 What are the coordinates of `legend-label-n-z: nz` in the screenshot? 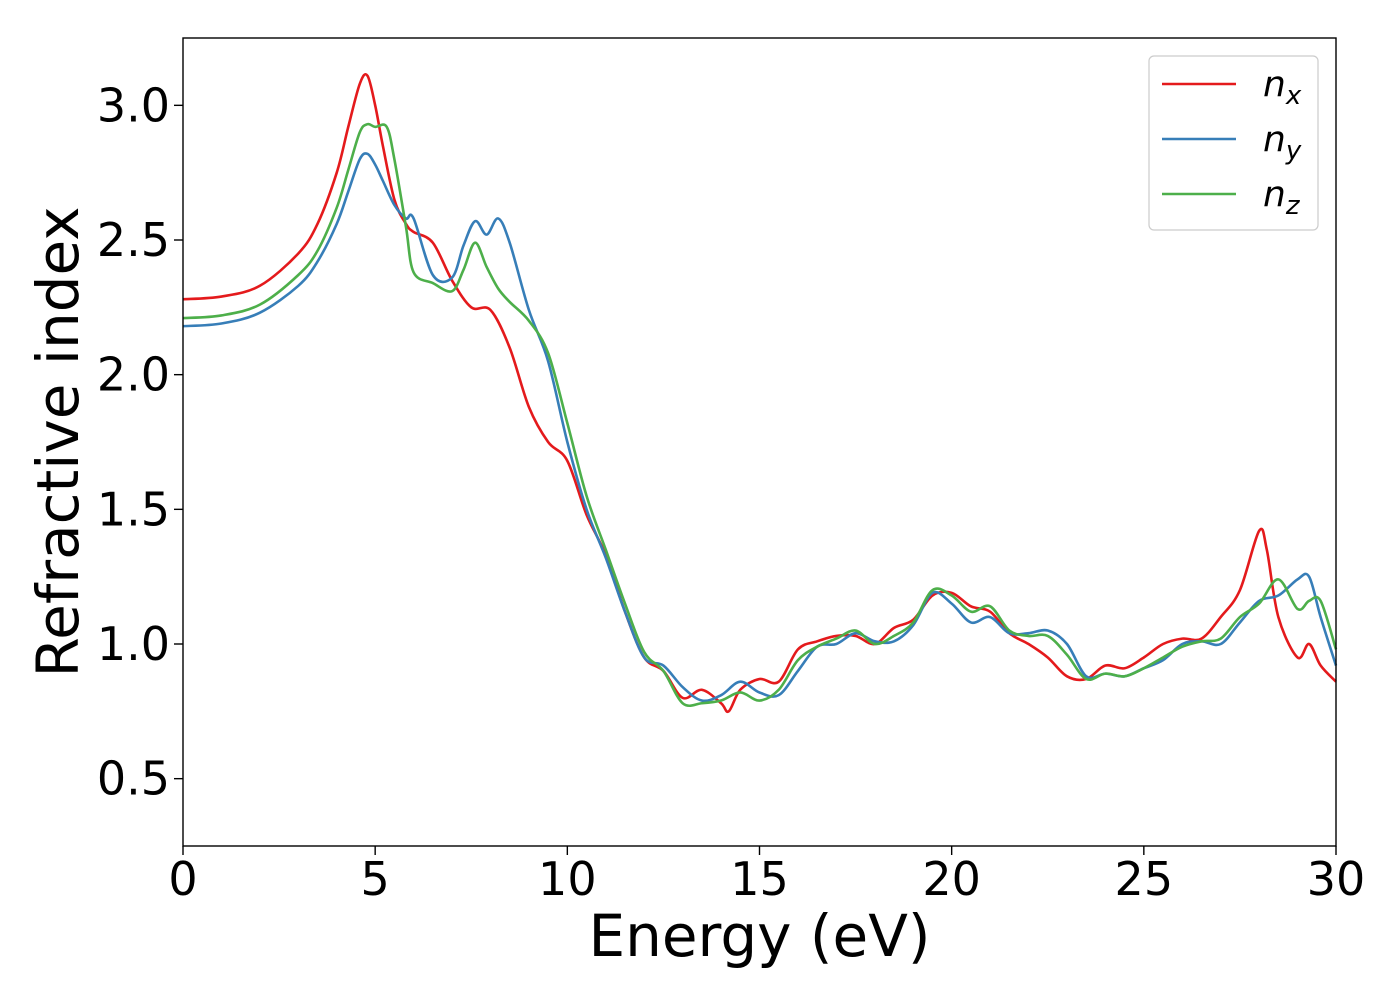 It's located at (1282, 197).